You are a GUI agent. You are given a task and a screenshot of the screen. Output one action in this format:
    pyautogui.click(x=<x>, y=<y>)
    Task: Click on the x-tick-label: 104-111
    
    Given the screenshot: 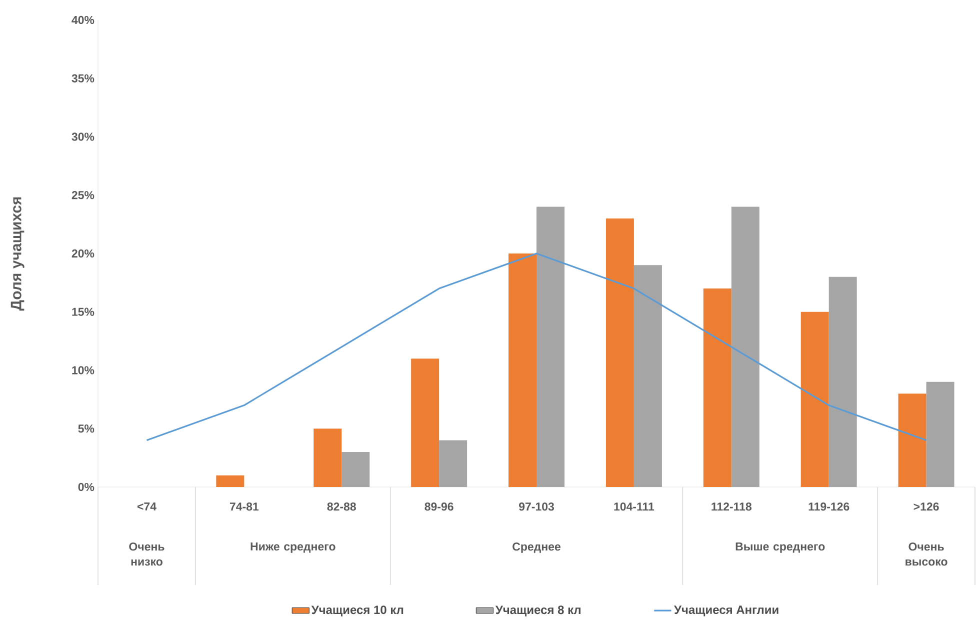 What is the action you would take?
    pyautogui.click(x=634, y=506)
    